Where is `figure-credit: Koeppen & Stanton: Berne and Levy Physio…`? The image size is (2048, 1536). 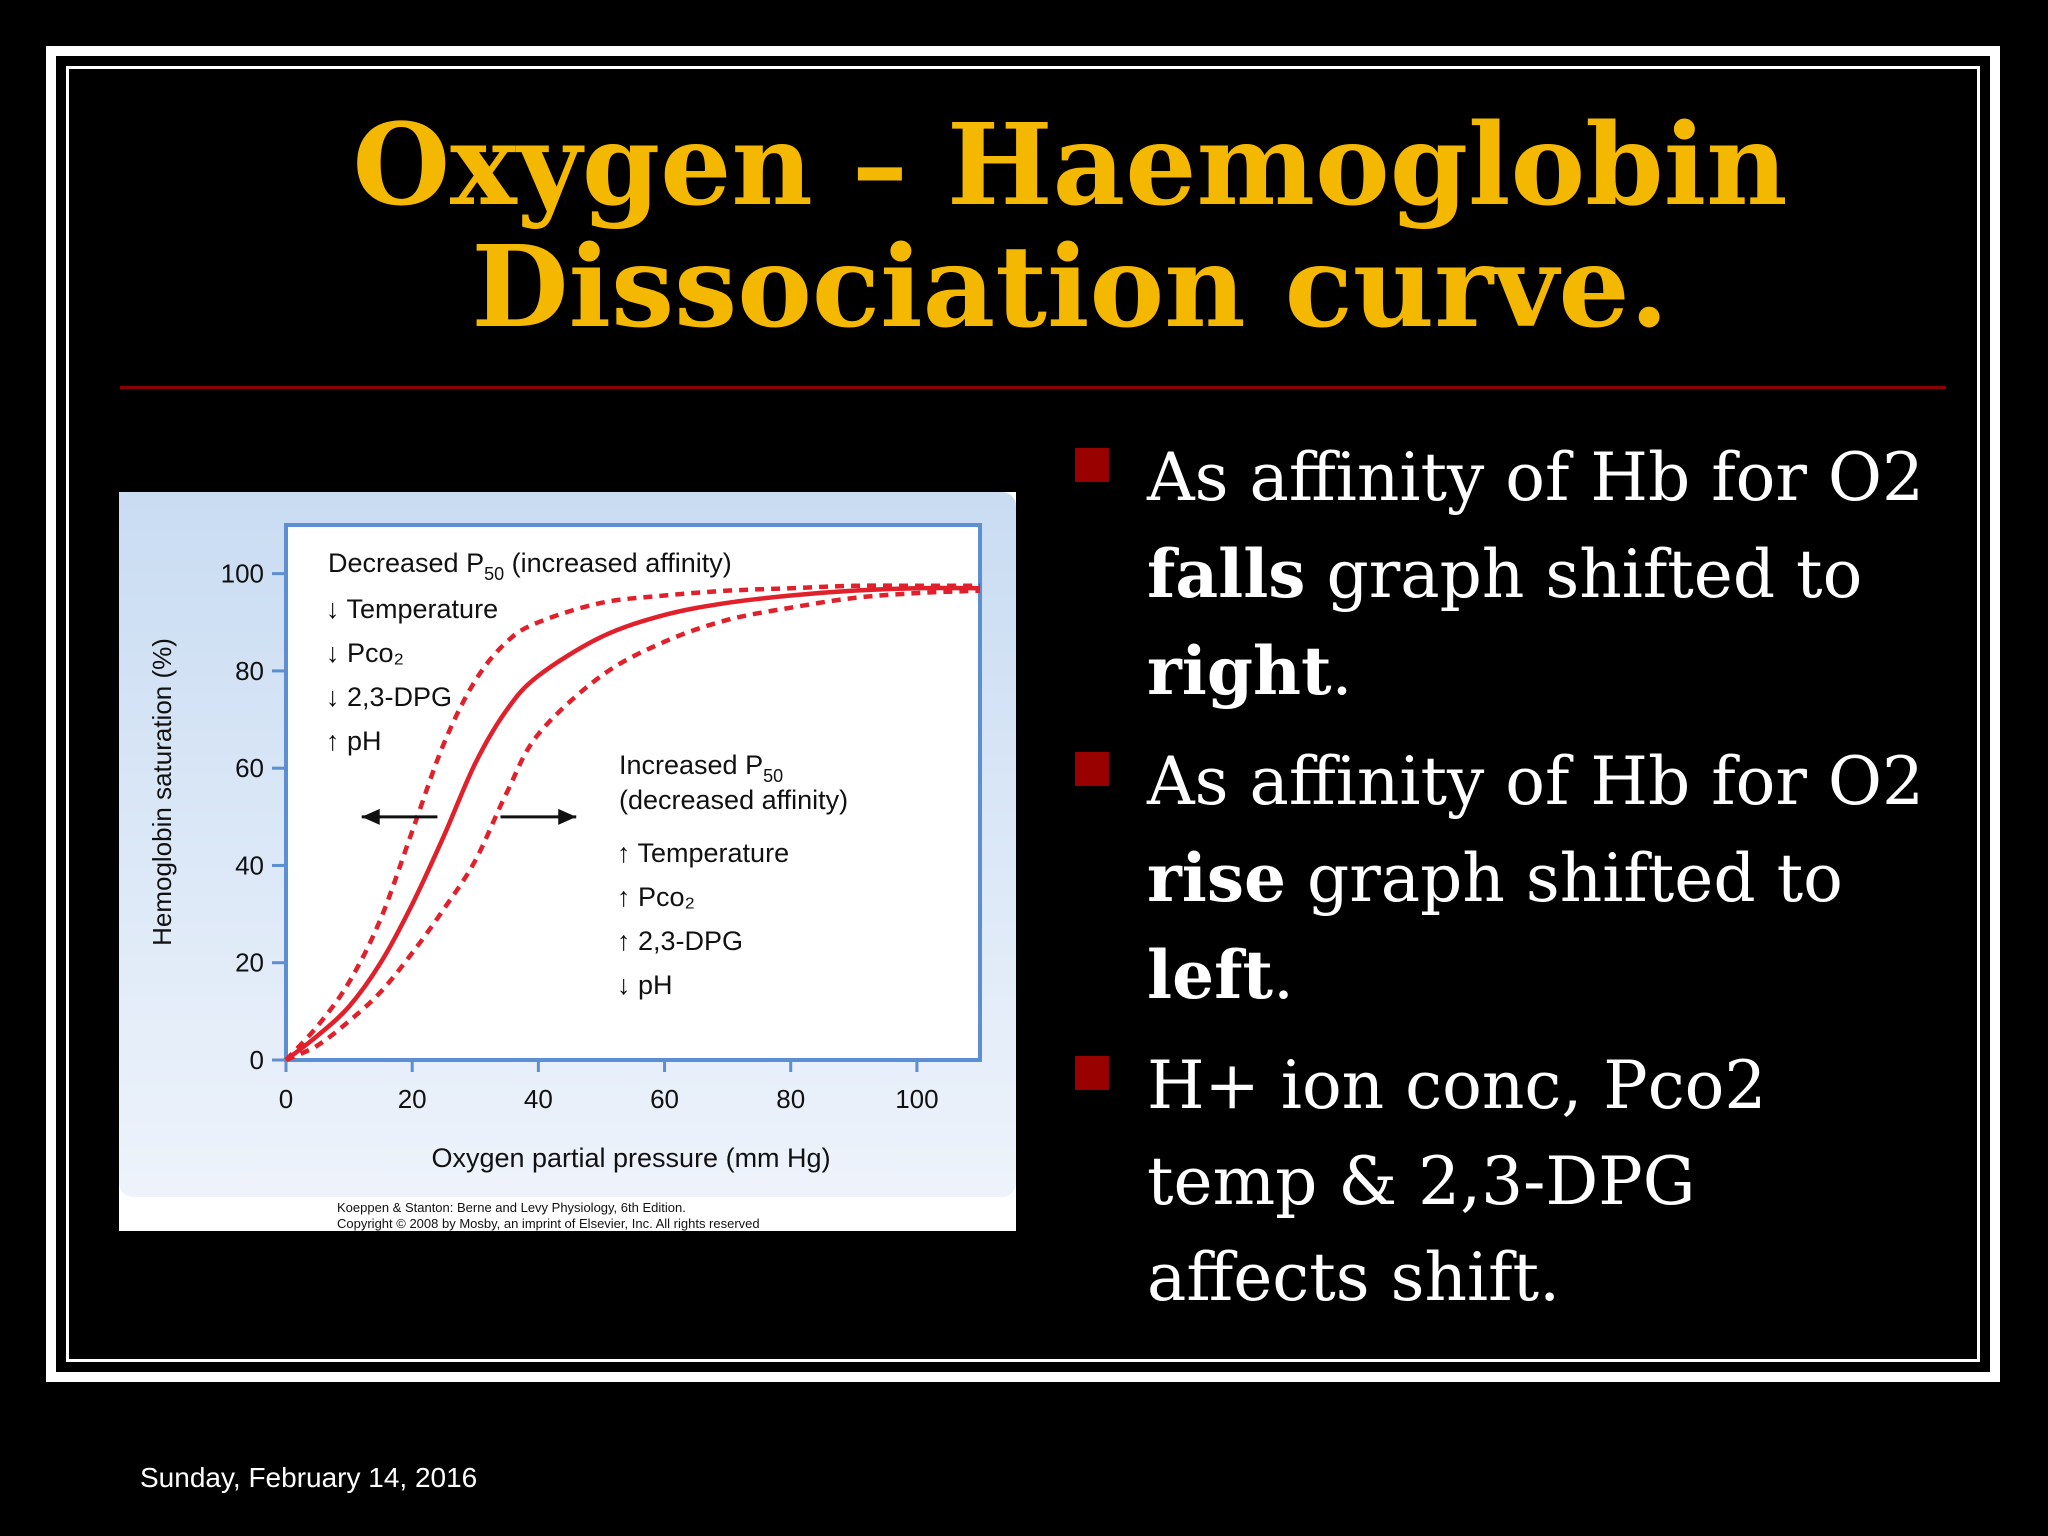
figure-credit: Koeppen & Stanton: Berne and Levy Physio… is located at coordinates (548, 1216).